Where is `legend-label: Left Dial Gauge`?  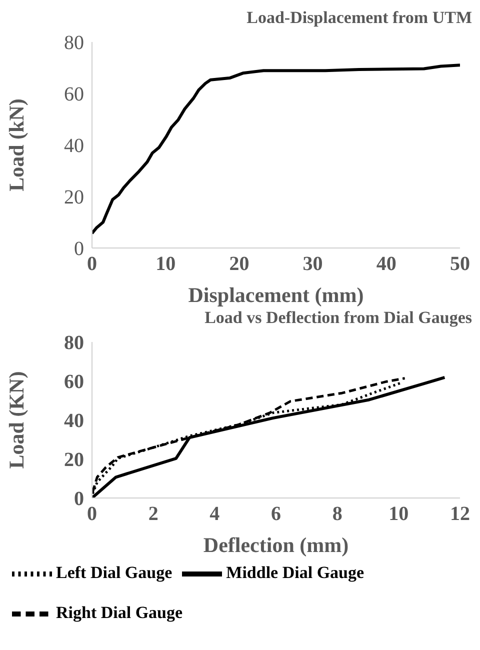
legend-label: Left Dial Gauge is located at coordinates (114, 572).